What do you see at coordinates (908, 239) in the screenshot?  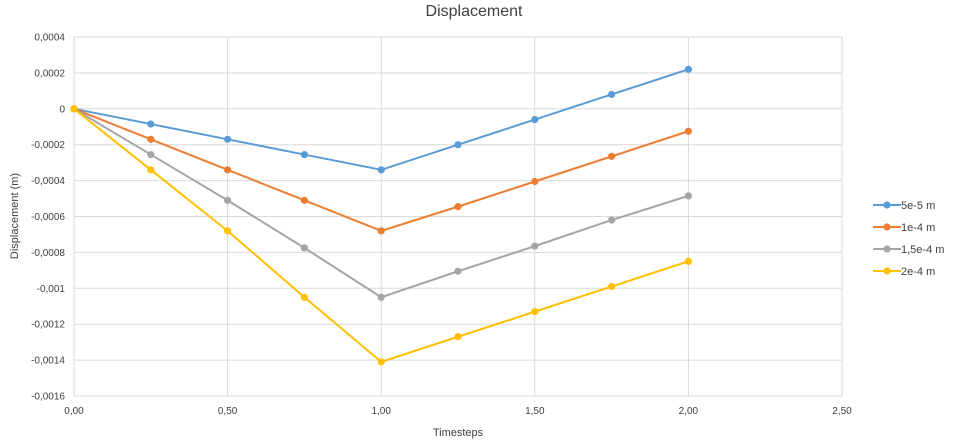 I see `legend: 5e-5 m 1e-4 m 1,5e-4 m 2e-4 m` at bounding box center [908, 239].